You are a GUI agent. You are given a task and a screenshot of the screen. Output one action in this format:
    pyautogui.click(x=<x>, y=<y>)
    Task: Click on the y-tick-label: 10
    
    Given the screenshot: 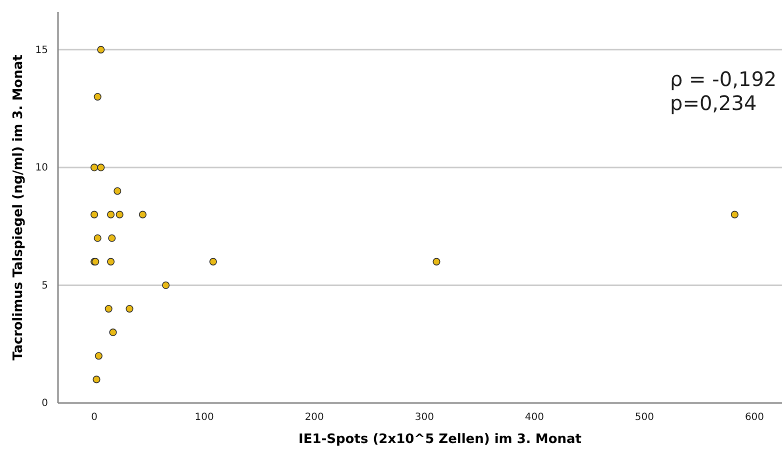 What is the action you would take?
    pyautogui.click(x=41, y=168)
    